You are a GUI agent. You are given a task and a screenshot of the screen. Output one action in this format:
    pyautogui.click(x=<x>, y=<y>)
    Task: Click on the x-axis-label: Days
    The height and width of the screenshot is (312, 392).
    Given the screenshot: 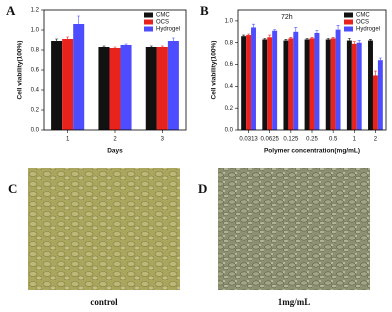 What is the action you would take?
    pyautogui.click(x=115, y=151)
    